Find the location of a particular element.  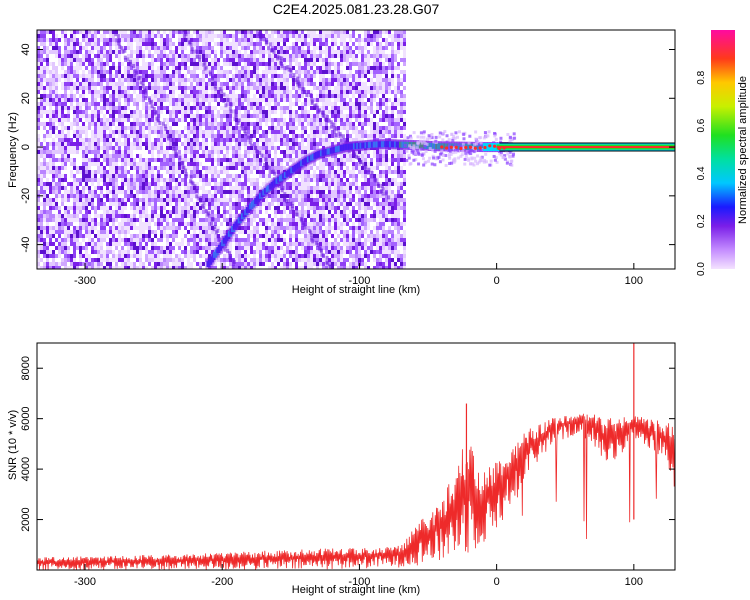

y-tick-label: -40 is located at coordinates (26, 245).